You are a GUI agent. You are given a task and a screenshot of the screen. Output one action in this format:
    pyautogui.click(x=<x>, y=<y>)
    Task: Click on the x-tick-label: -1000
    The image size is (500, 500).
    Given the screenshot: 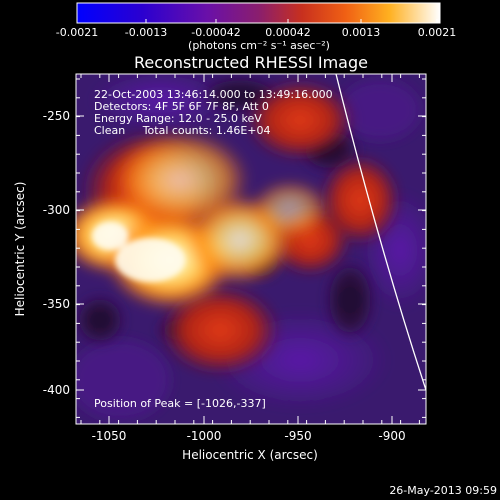 What is the action you would take?
    pyautogui.click(x=204, y=436)
    